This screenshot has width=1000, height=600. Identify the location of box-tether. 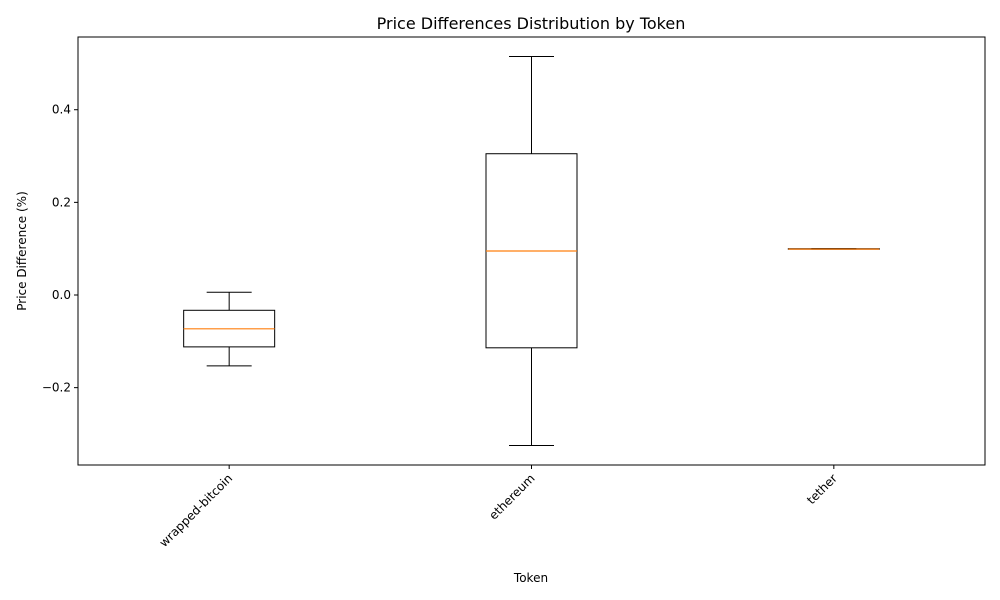
(833, 249).